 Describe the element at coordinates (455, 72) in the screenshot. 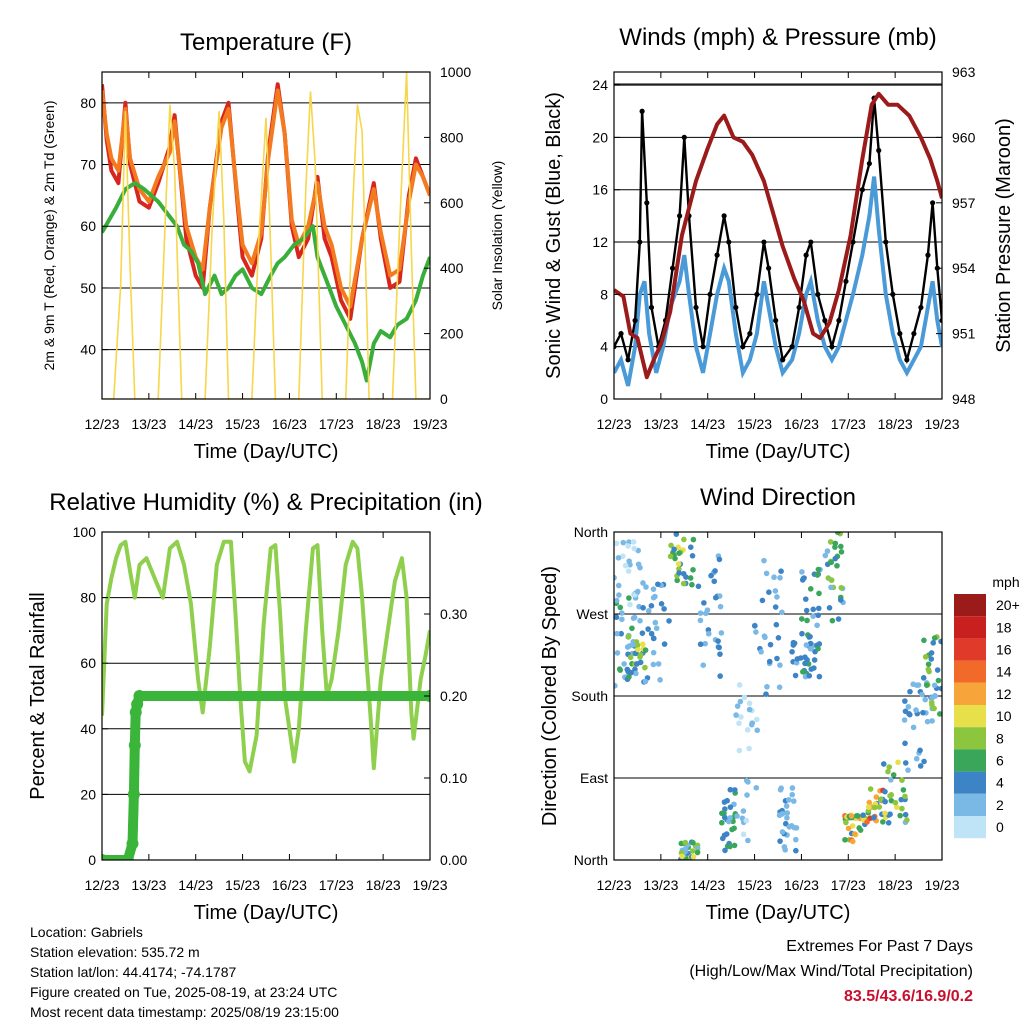

I see `temperature-ytick-right-label: 1000` at that location.